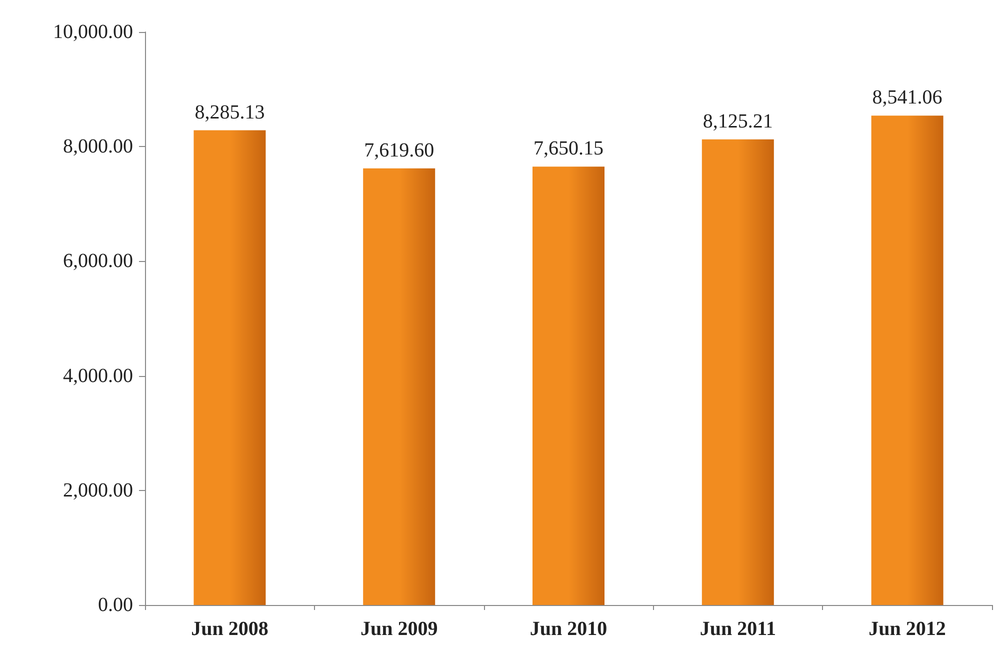 The image size is (1000, 657). Describe the element at coordinates (907, 629) in the screenshot. I see `x-tick-label: Jun 2012` at that location.